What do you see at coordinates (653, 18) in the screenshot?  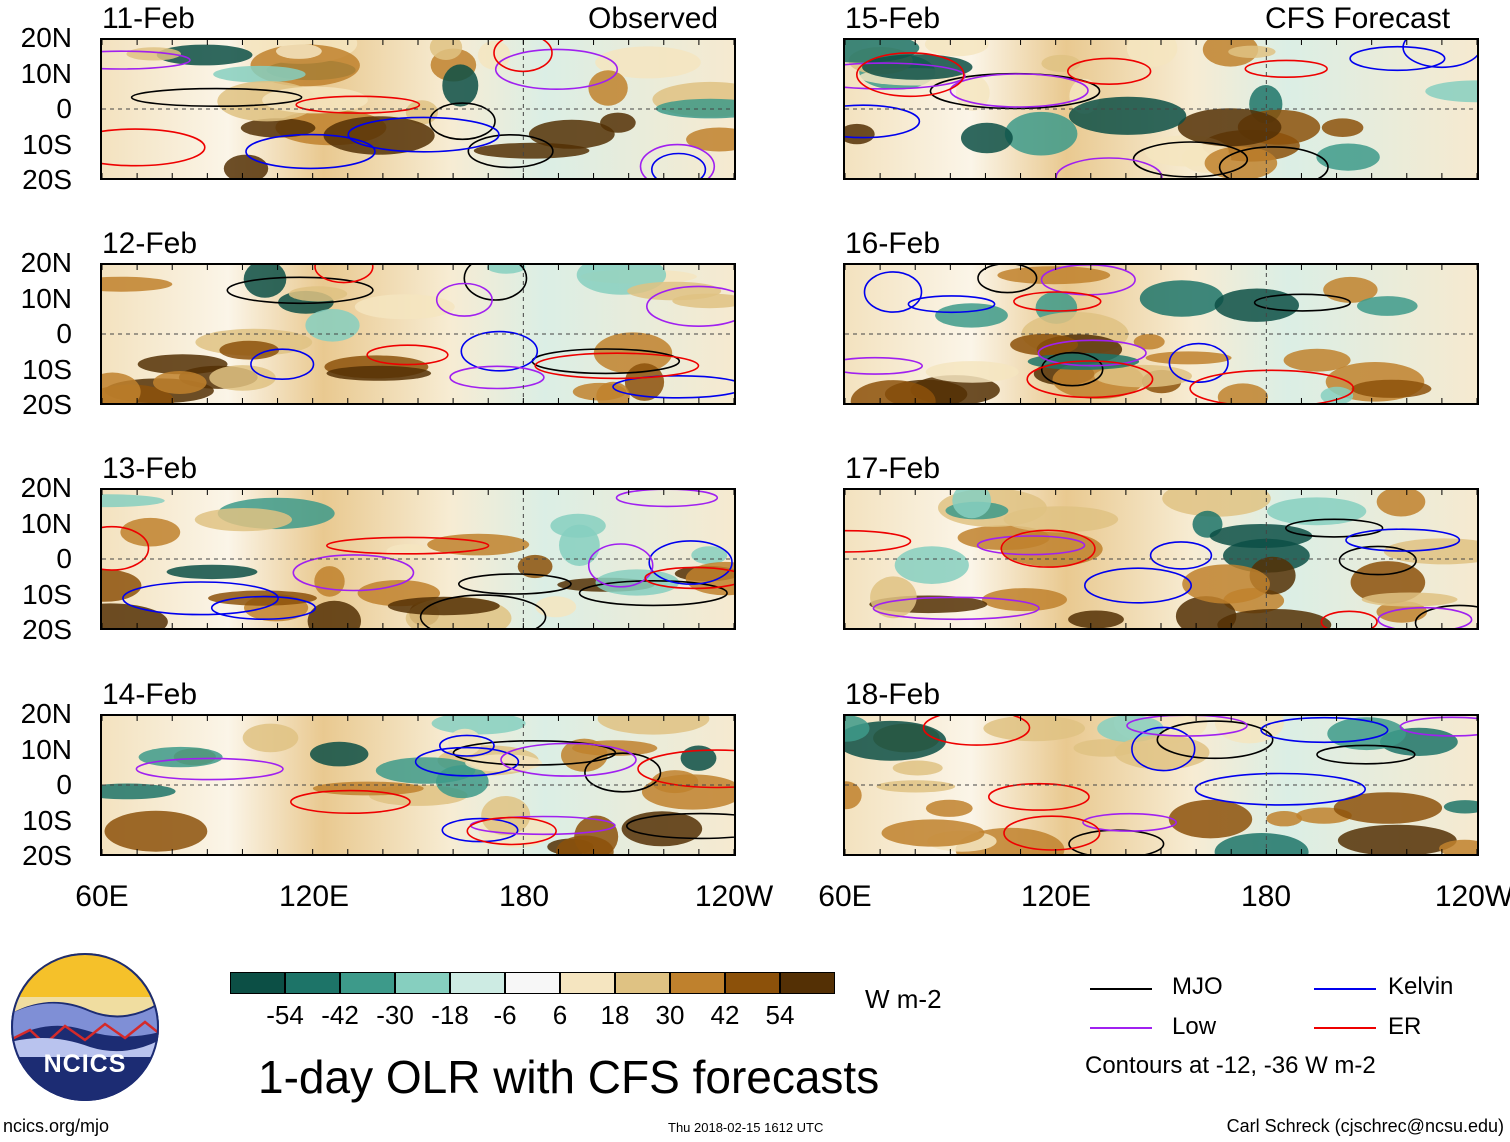 I see `observed-title: Observed` at bounding box center [653, 18].